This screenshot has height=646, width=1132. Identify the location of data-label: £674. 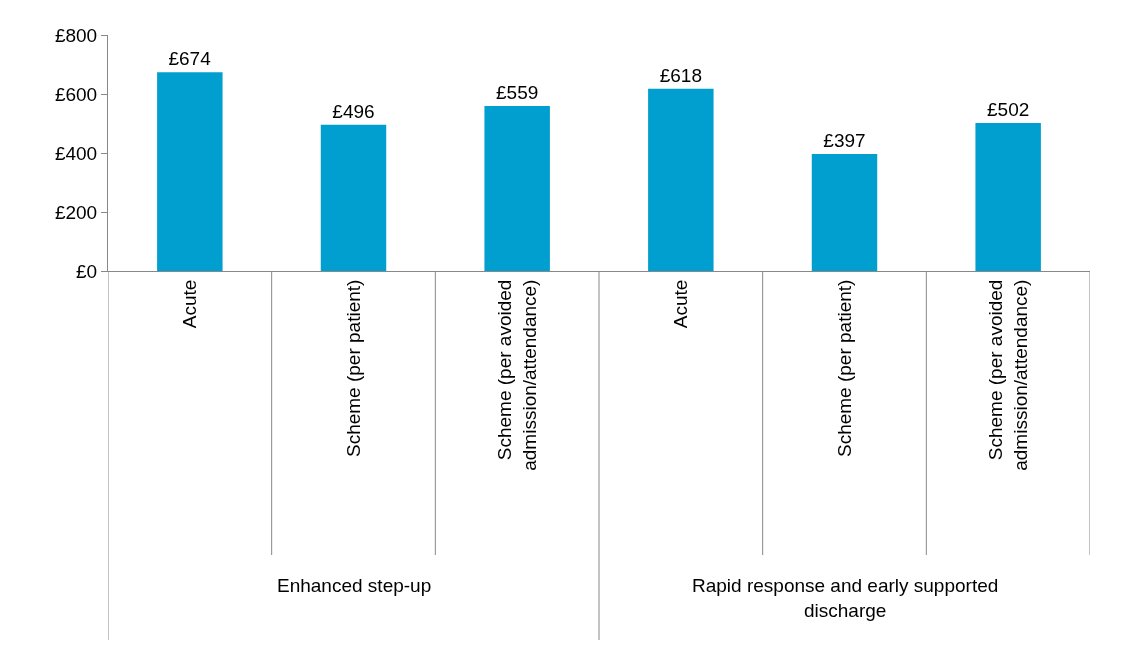
(190, 59).